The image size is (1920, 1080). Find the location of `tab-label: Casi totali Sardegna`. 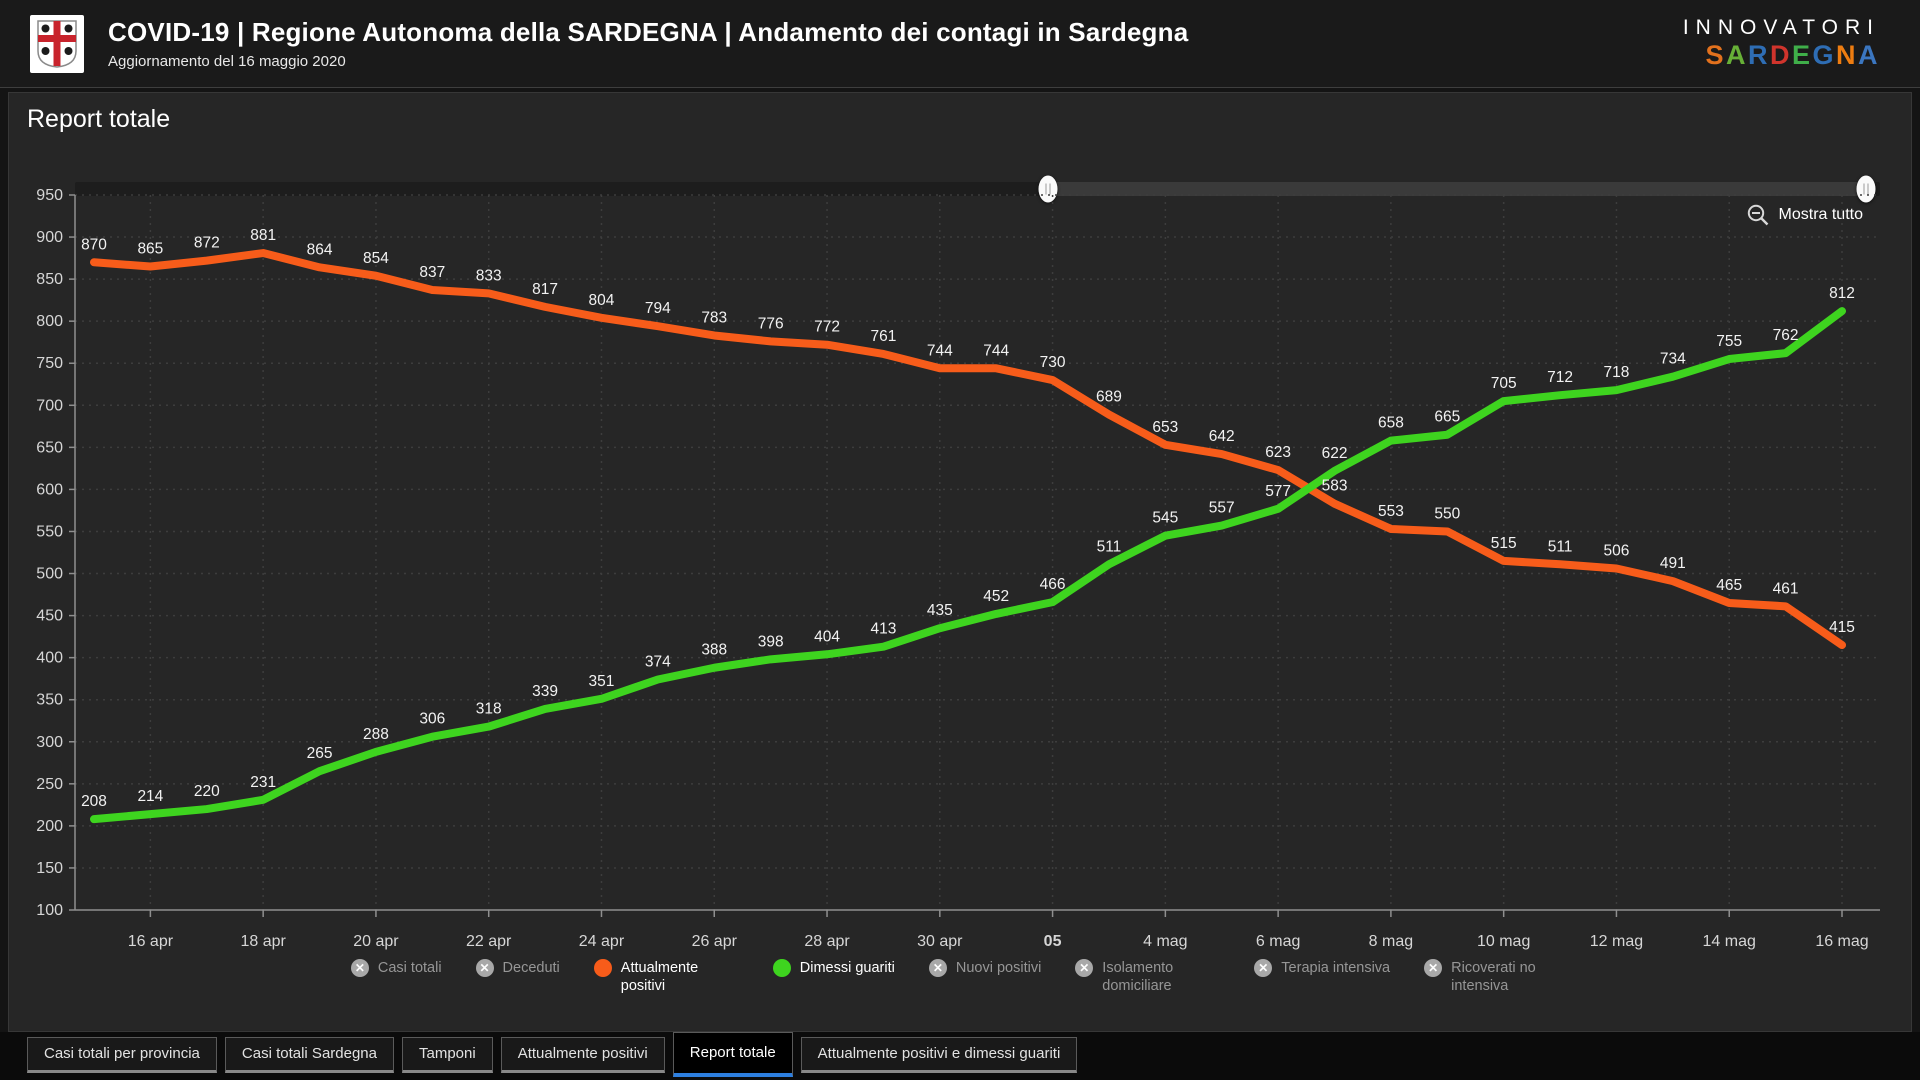

tab-label: Casi totali Sardegna is located at coordinates (309, 1053).